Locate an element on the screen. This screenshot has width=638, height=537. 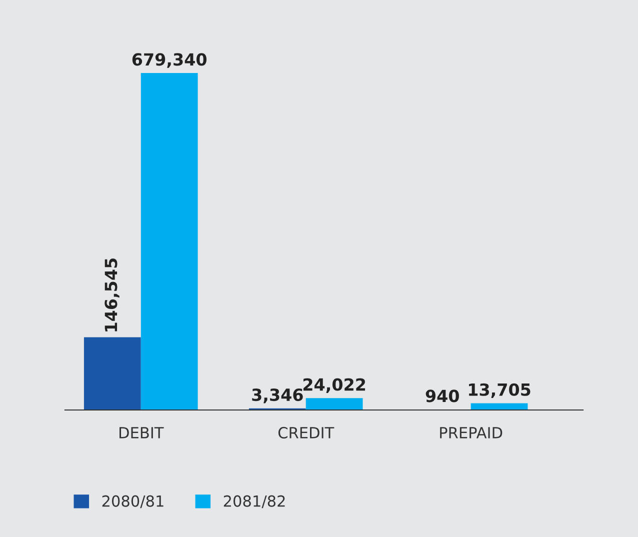
legend-label: 2081/82 is located at coordinates (254, 501).